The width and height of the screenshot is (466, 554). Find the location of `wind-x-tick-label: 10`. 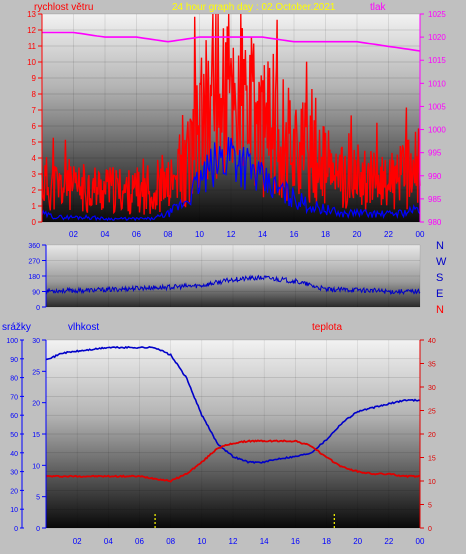

wind-x-tick-label: 10 is located at coordinates (199, 234).